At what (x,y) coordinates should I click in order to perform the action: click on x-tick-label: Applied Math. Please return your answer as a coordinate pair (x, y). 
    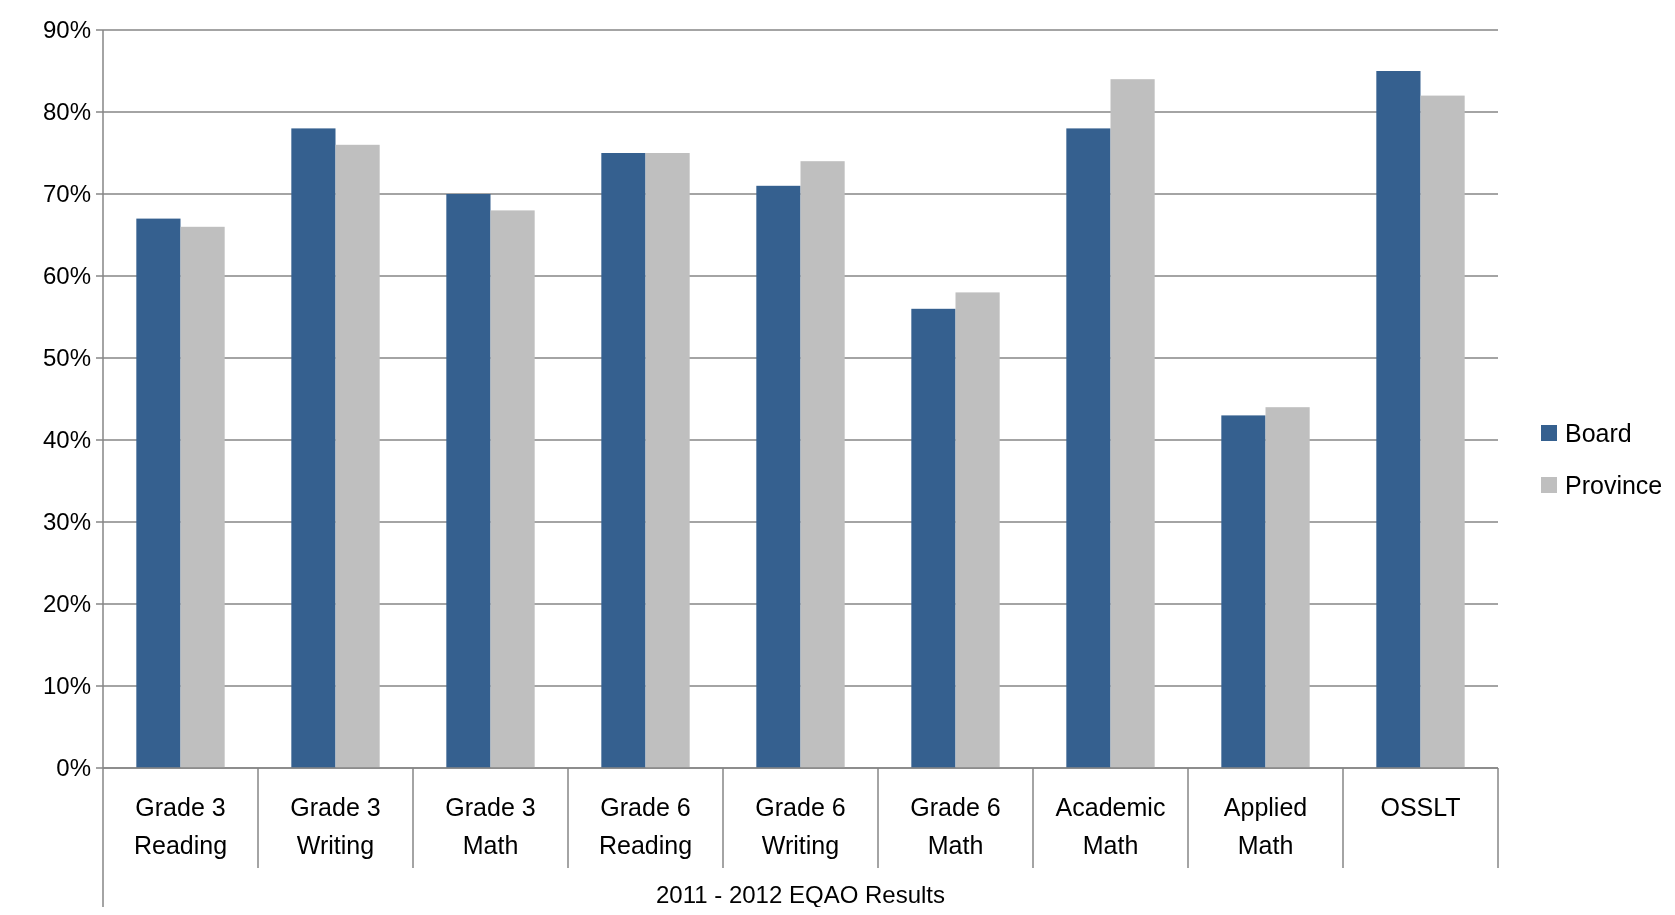
    Looking at the image, I should click on (1265, 826).